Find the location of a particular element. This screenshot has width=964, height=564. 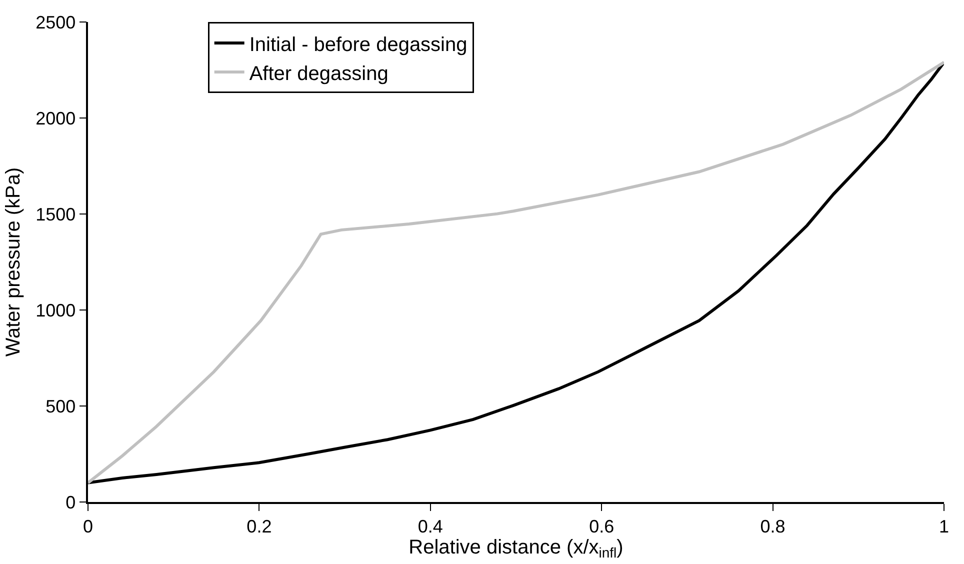

x-tick-label: 0.2 is located at coordinates (259, 526).